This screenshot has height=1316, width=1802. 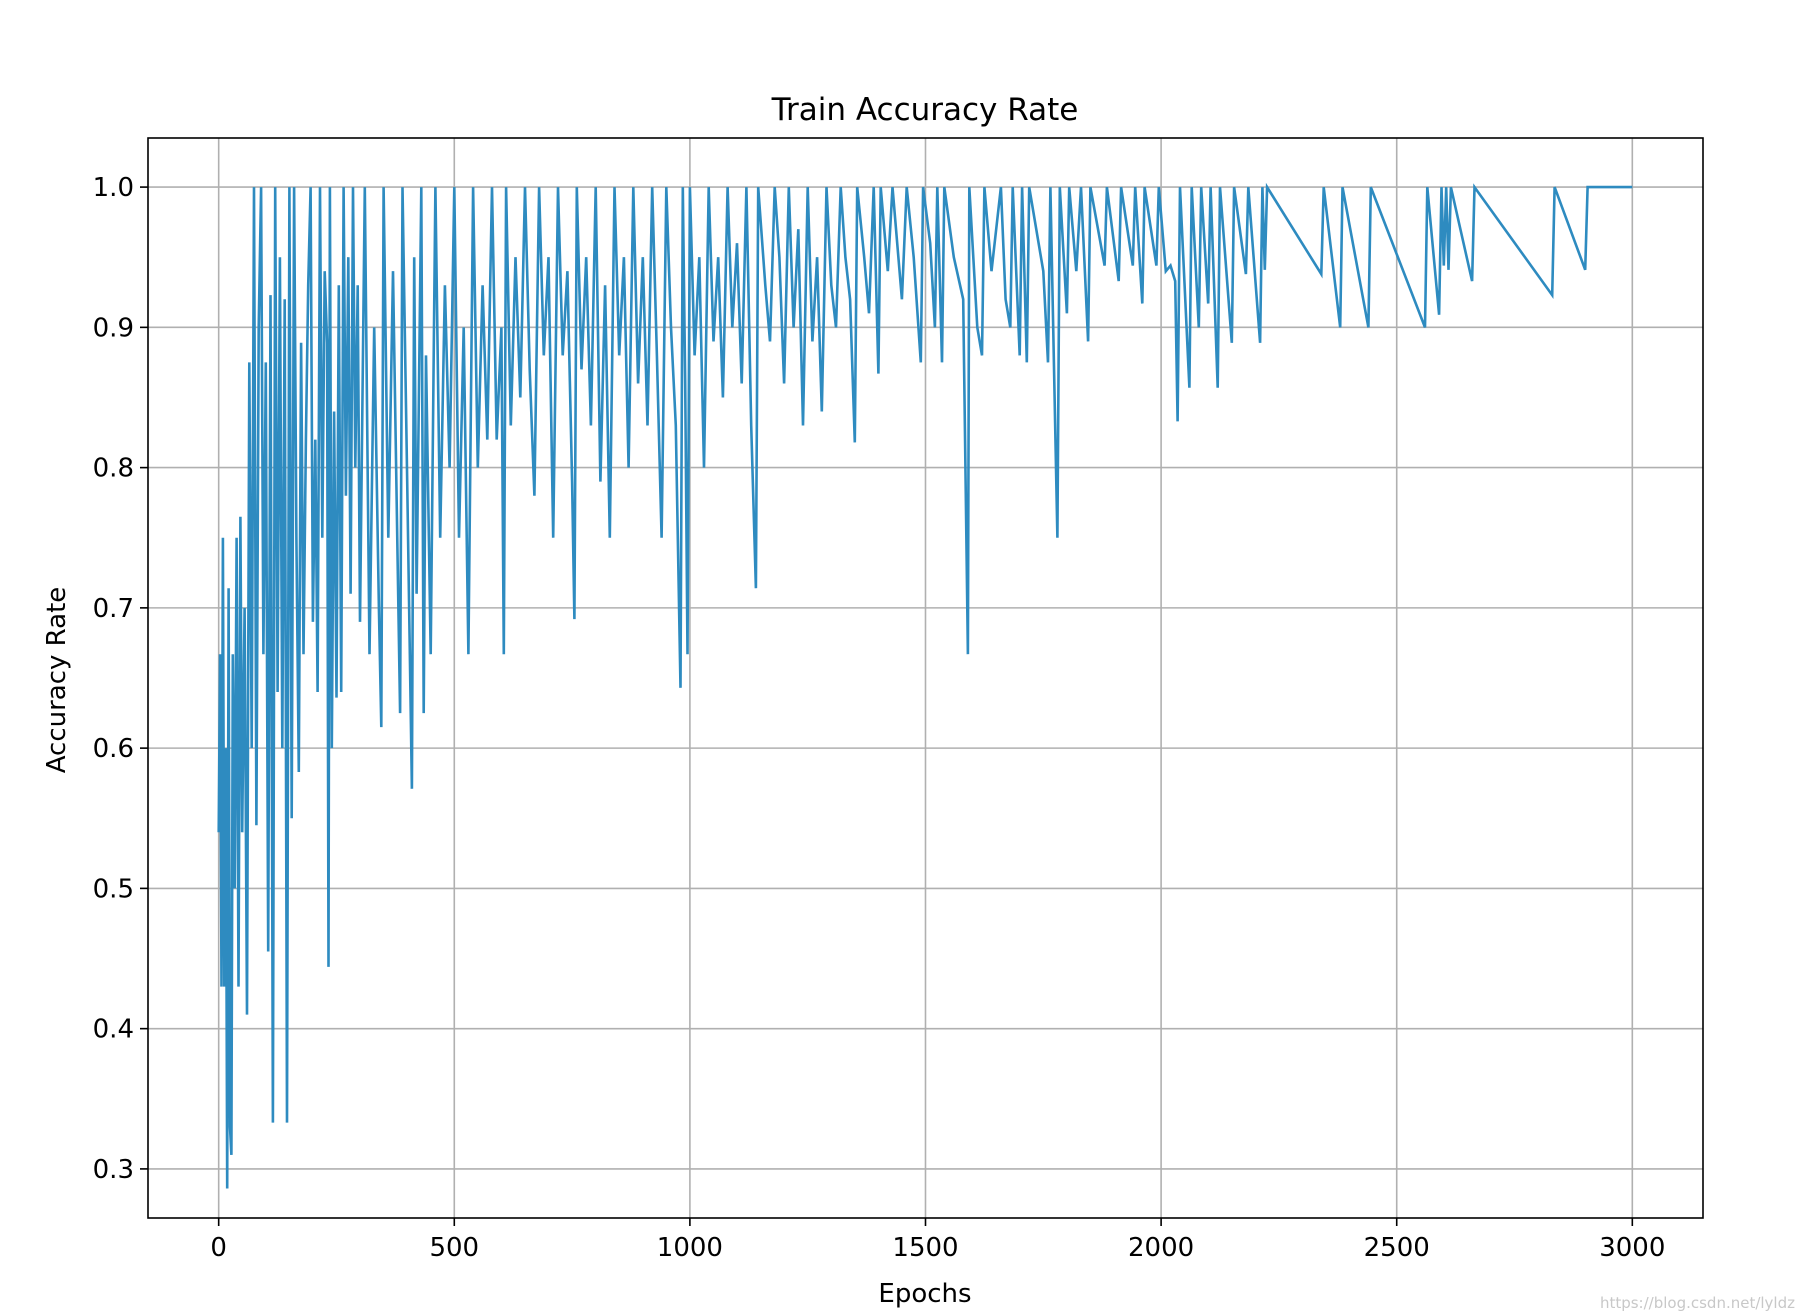 What do you see at coordinates (113, 1030) in the screenshot?
I see `y-tick-label: 0.4` at bounding box center [113, 1030].